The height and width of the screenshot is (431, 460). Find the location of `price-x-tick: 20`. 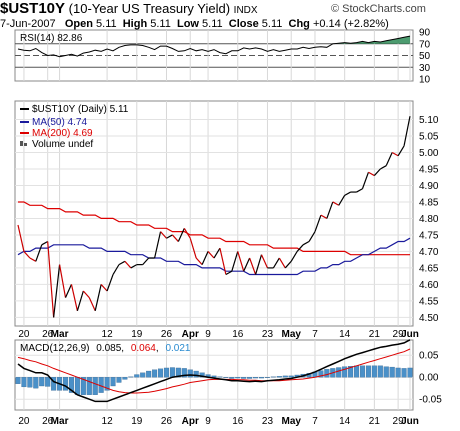

price-x-tick: 20 is located at coordinates (24, 334).